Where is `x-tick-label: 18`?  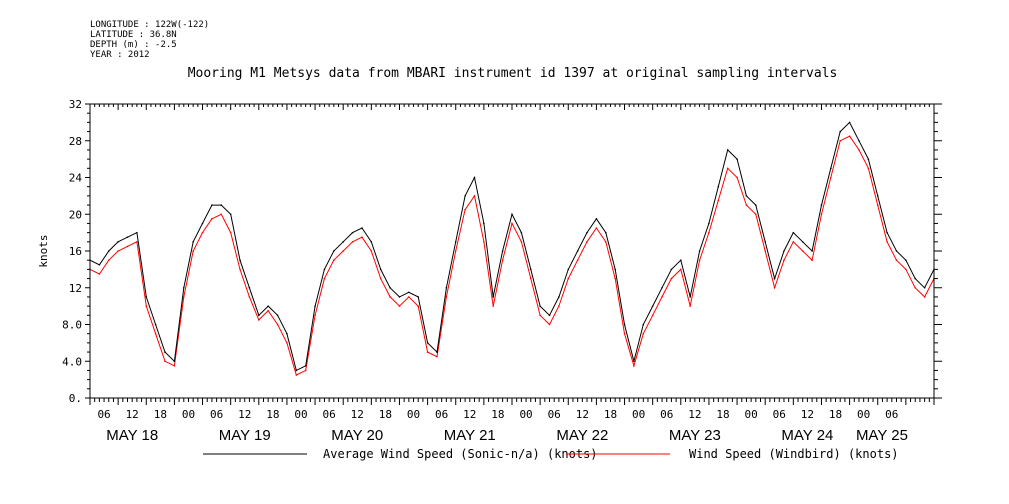
x-tick-label: 18 is located at coordinates (722, 414).